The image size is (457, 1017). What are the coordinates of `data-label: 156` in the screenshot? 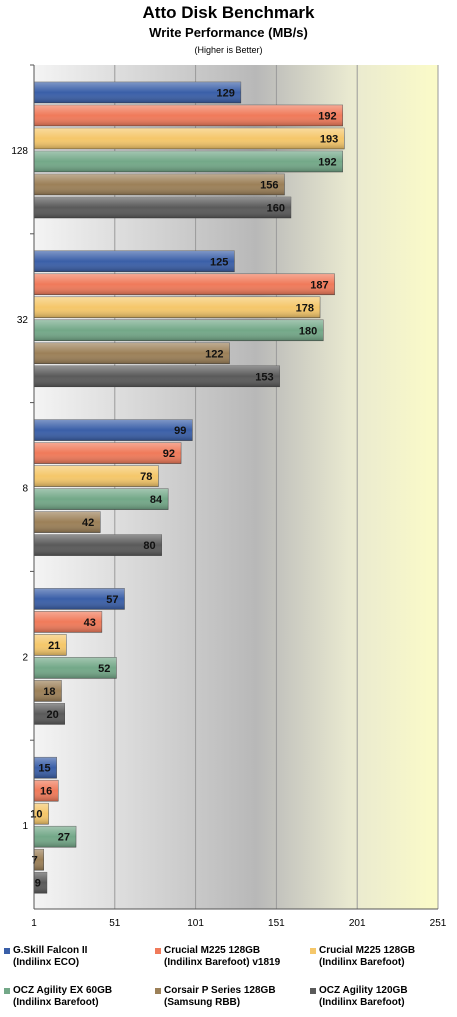 It's located at (269, 186).